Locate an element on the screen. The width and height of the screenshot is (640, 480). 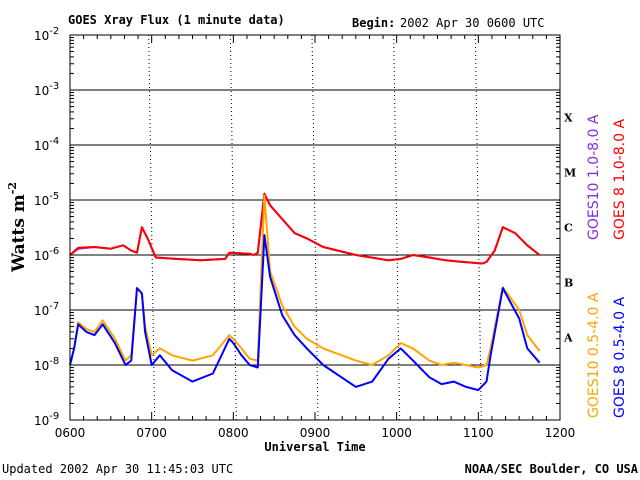
legend-entry-2: GOES10 0.5-4.0 A is located at coordinates (594, 355).